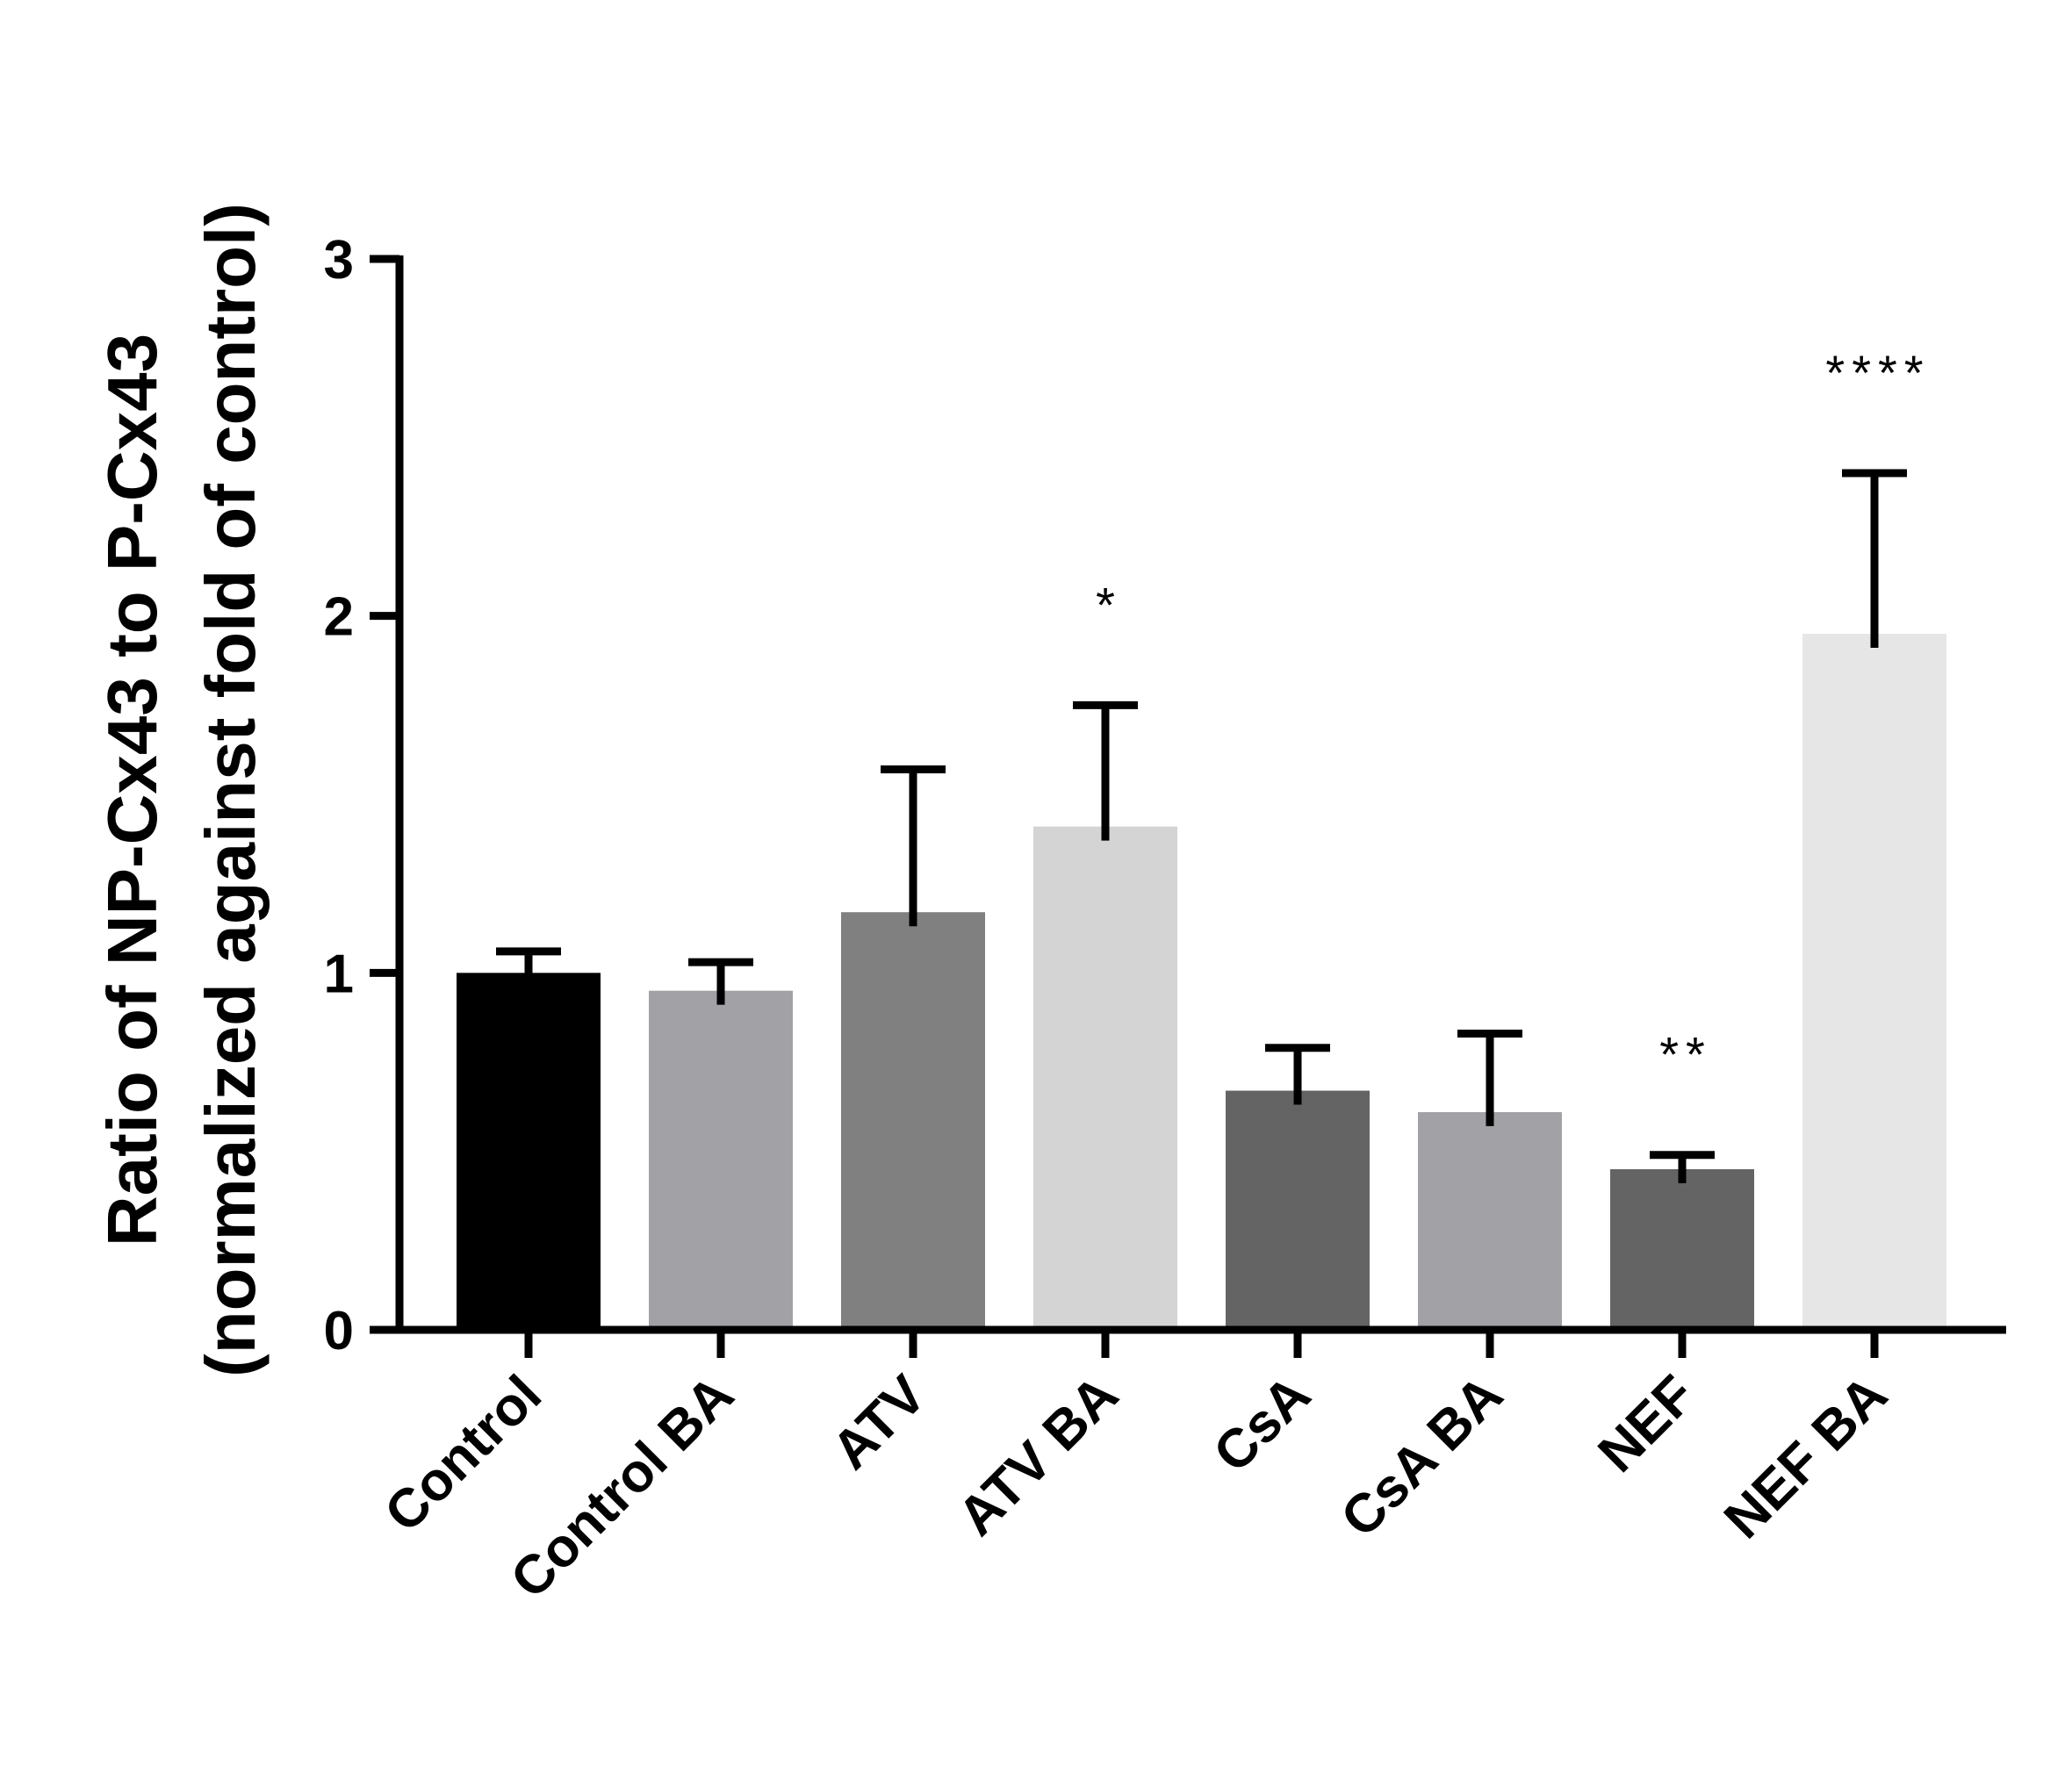  What do you see at coordinates (1878, 372) in the screenshot?
I see `significance-label-7: ****` at bounding box center [1878, 372].